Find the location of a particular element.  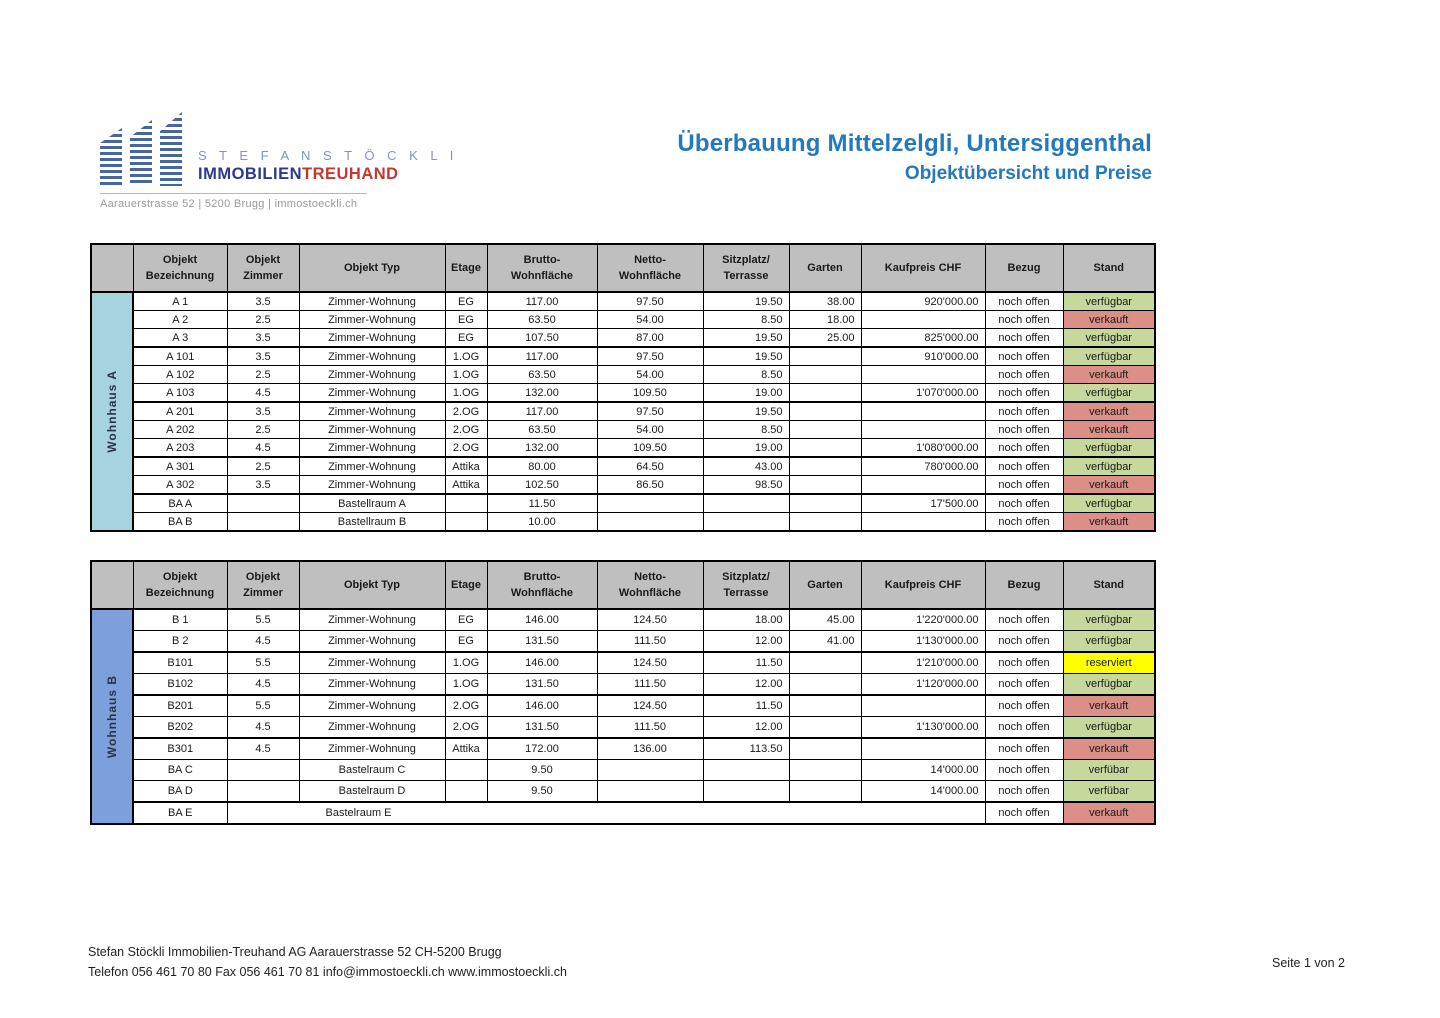

cell-sitzplatz-terrasse: 98.50 is located at coordinates (746, 485).